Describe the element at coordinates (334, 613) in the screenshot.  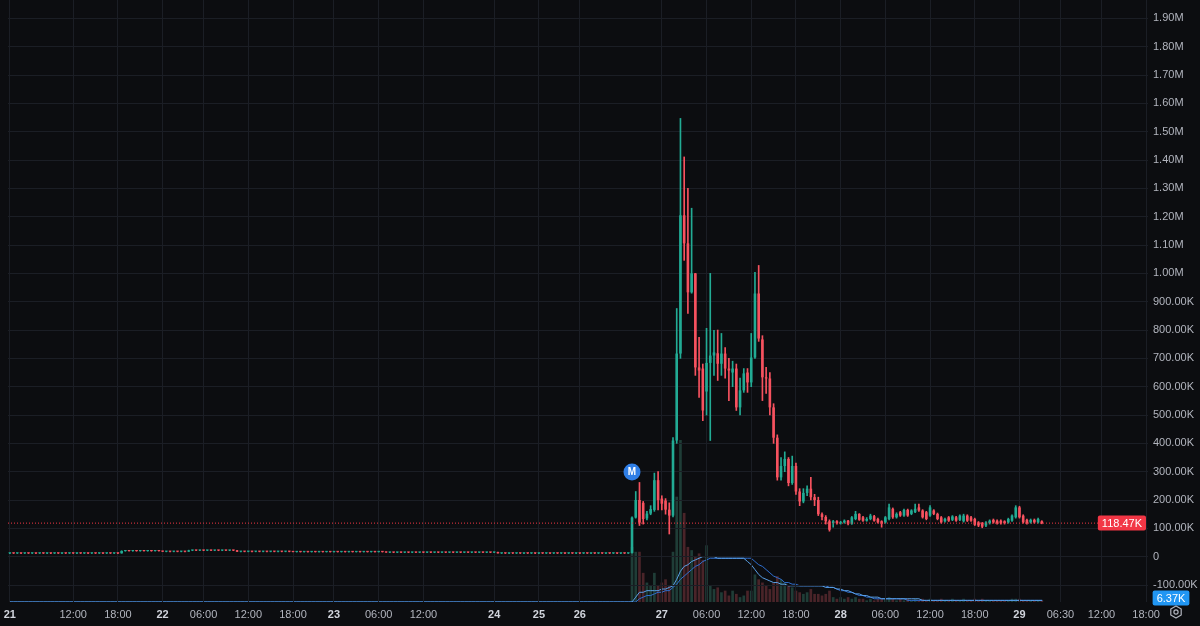
I see `x-tick-label: 23` at that location.